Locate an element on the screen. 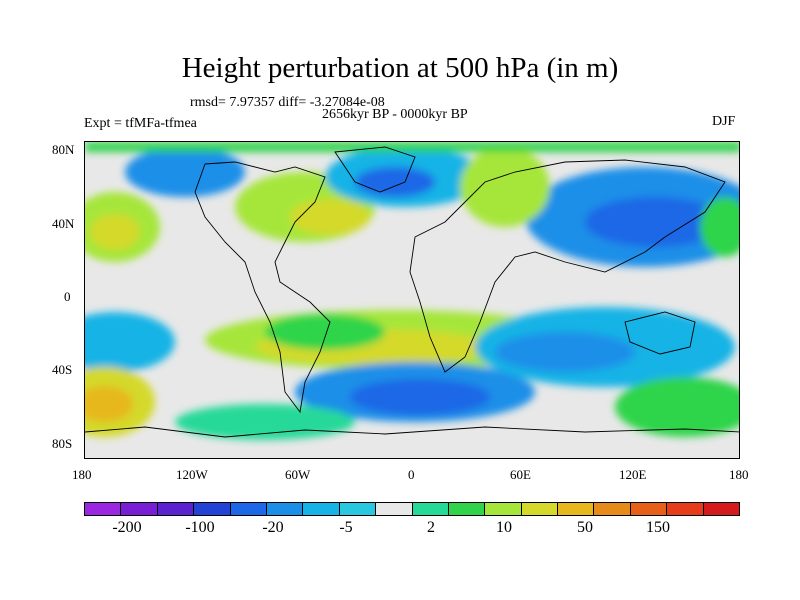 This screenshot has width=800, height=600. colorbar-label: -20 is located at coordinates (273, 527).